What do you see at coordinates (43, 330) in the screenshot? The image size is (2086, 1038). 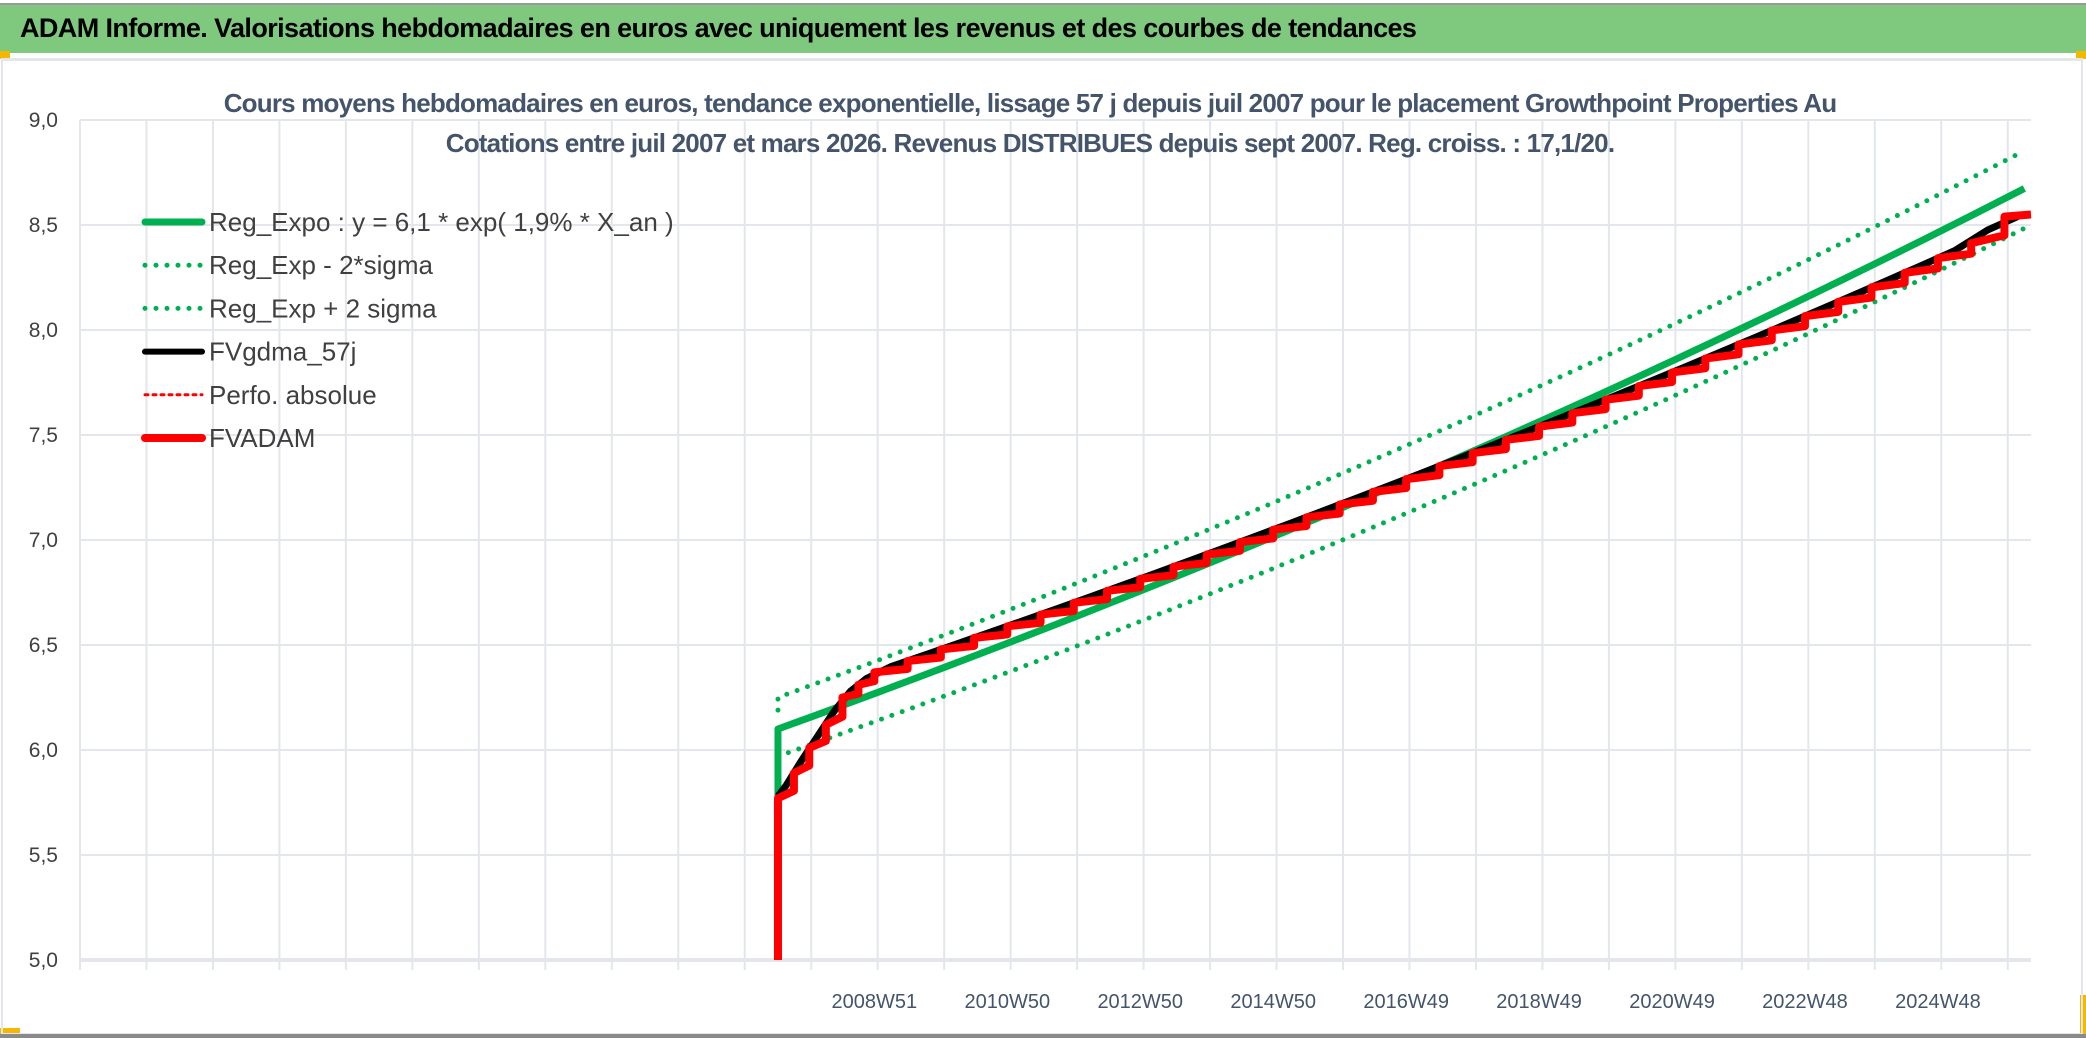 I see `y-tick-label: 8,0` at bounding box center [43, 330].